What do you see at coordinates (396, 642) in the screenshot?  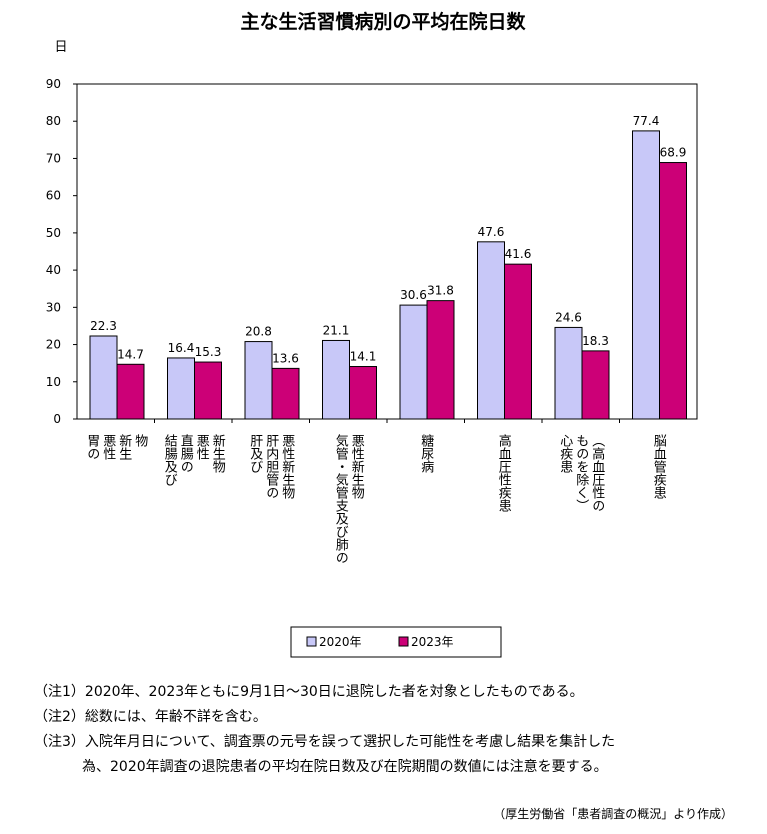 I see `legend` at bounding box center [396, 642].